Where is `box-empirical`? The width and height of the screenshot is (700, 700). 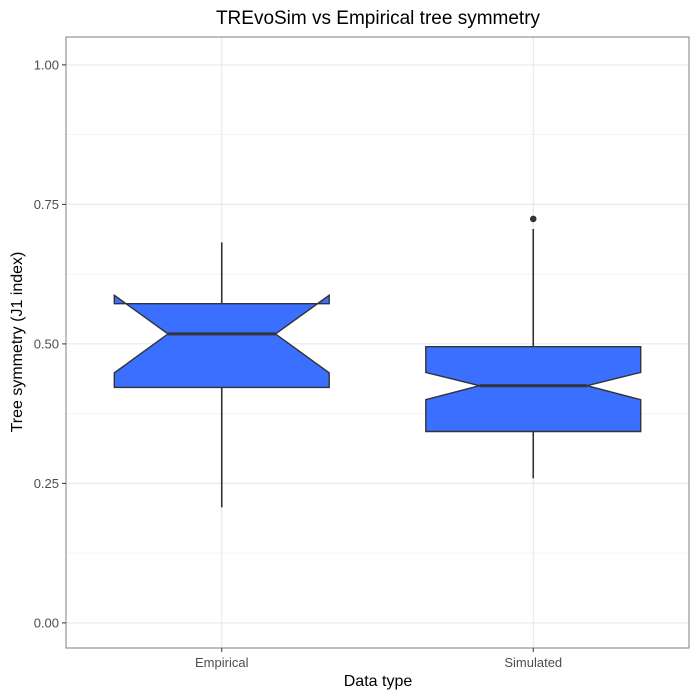
box-empirical is located at coordinates (221, 375).